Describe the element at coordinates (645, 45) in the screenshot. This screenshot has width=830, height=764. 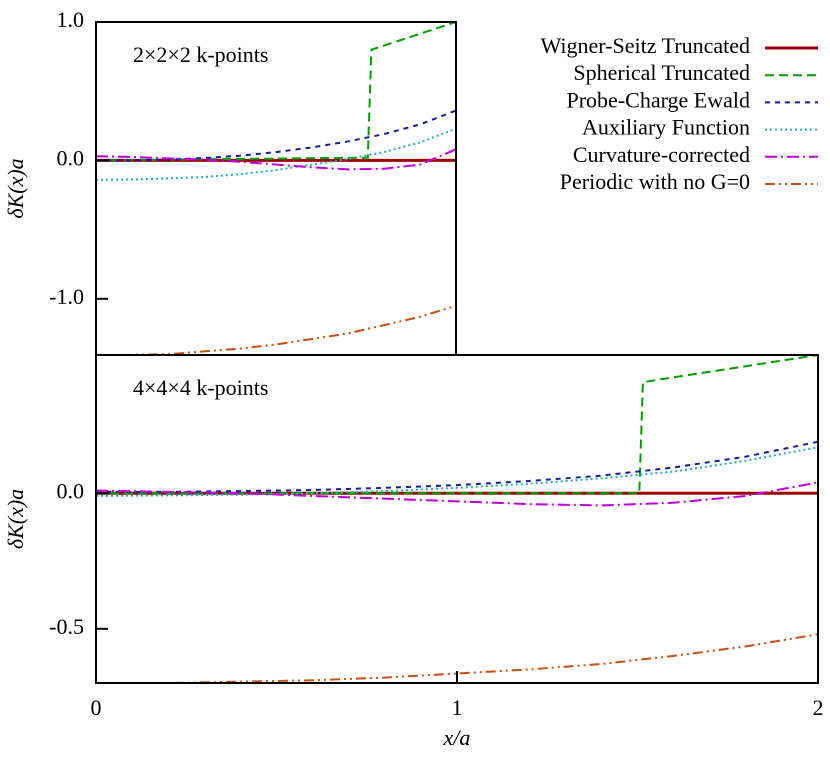
I see `legend-label: Wigner-Seitz Truncated` at that location.